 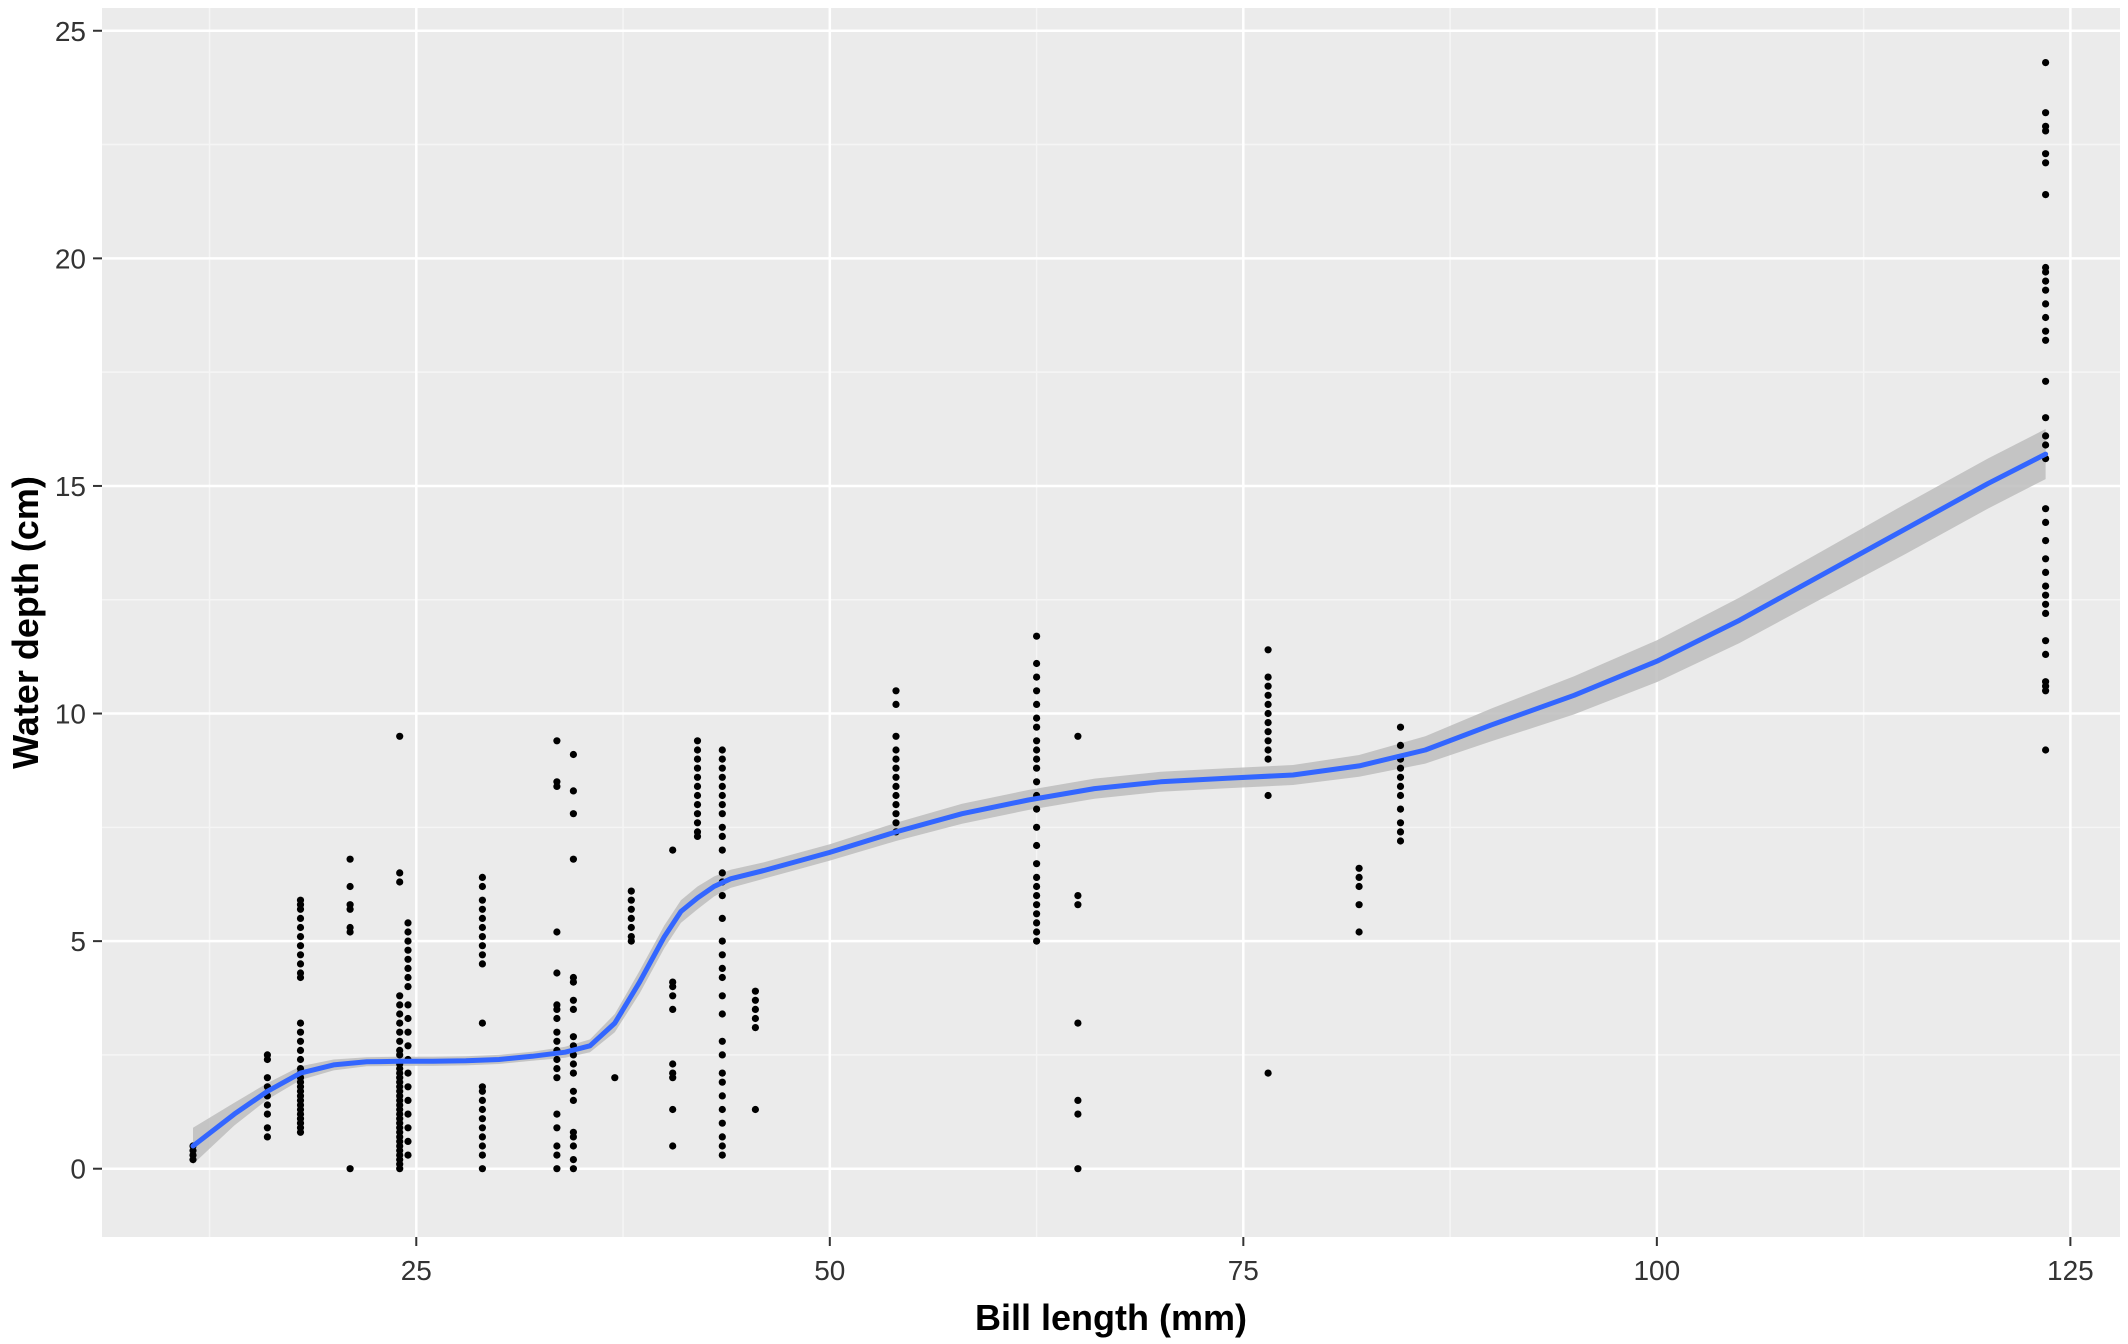 I want to click on y-tick-label: 10, so click(x=70, y=714).